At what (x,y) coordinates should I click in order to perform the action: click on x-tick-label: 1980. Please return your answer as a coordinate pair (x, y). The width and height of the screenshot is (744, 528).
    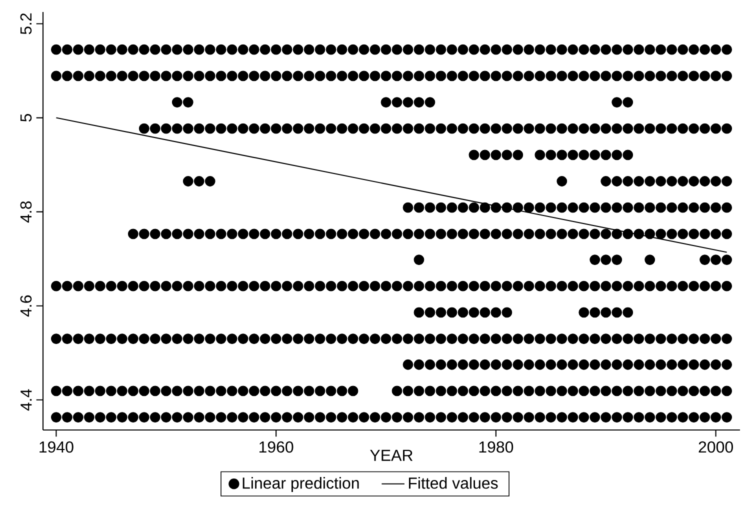
    Looking at the image, I should click on (496, 447).